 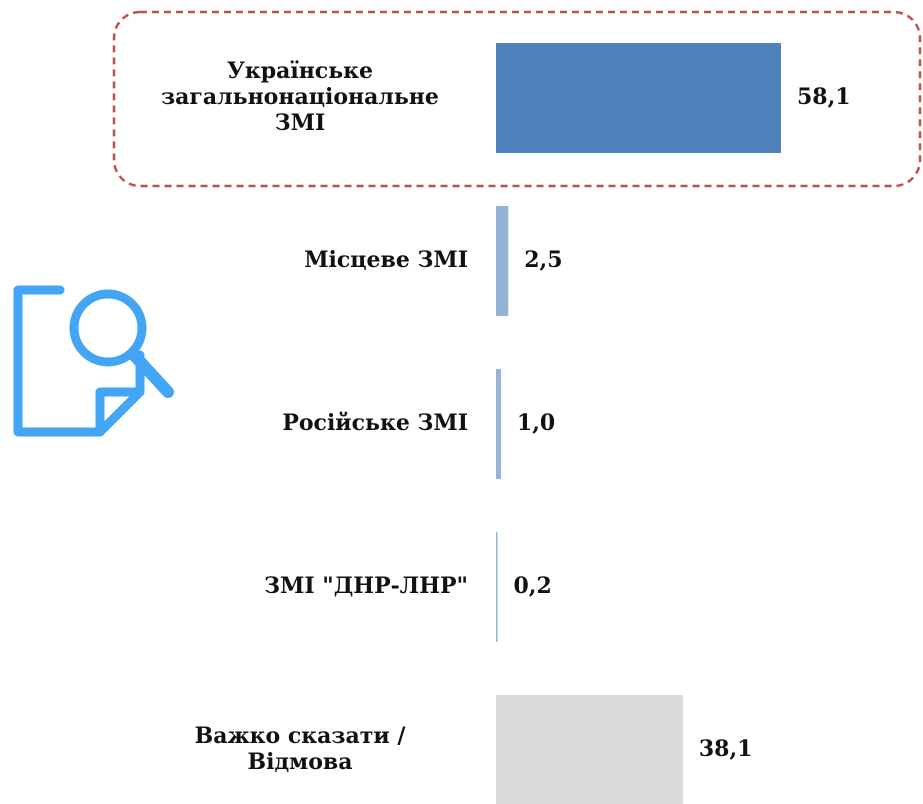 What do you see at coordinates (536, 423) in the screenshot?
I see `value-label: 1,0` at bounding box center [536, 423].